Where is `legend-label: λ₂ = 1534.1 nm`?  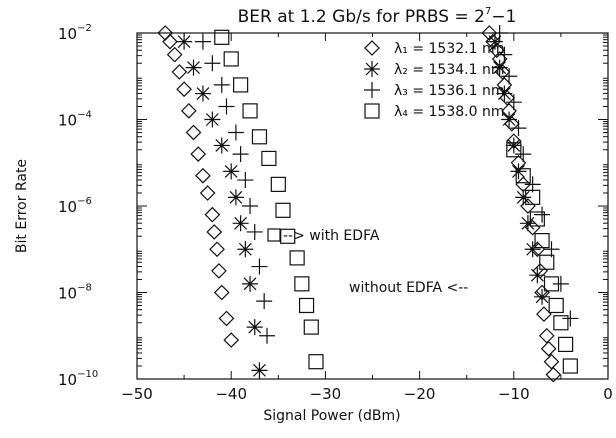 legend-label: λ₂ = 1534.1 nm is located at coordinates (449, 70).